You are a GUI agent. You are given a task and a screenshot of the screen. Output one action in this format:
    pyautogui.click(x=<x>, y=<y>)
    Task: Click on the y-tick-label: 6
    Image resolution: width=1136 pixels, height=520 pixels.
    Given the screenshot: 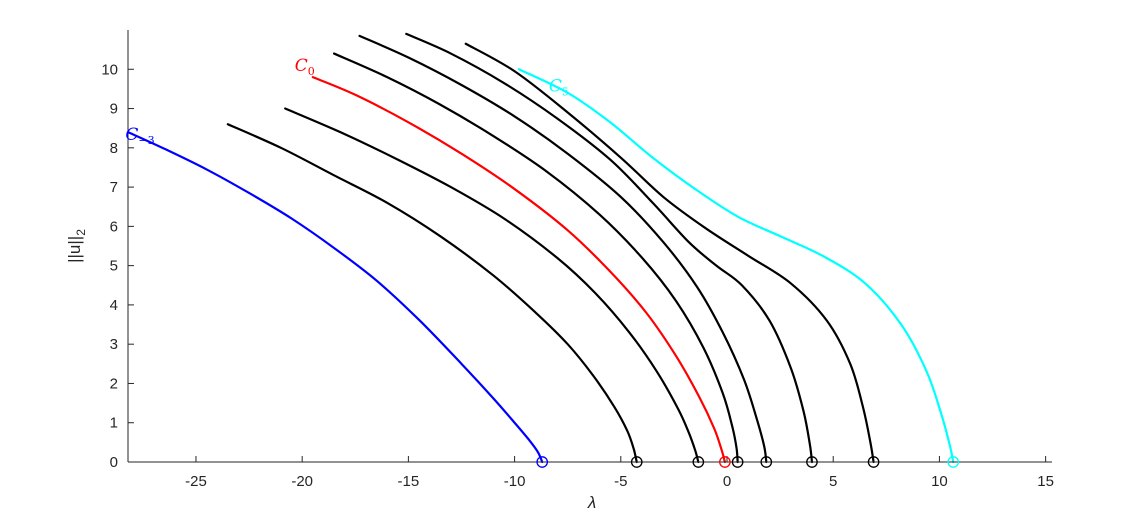 What is the action you would take?
    pyautogui.click(x=114, y=226)
    